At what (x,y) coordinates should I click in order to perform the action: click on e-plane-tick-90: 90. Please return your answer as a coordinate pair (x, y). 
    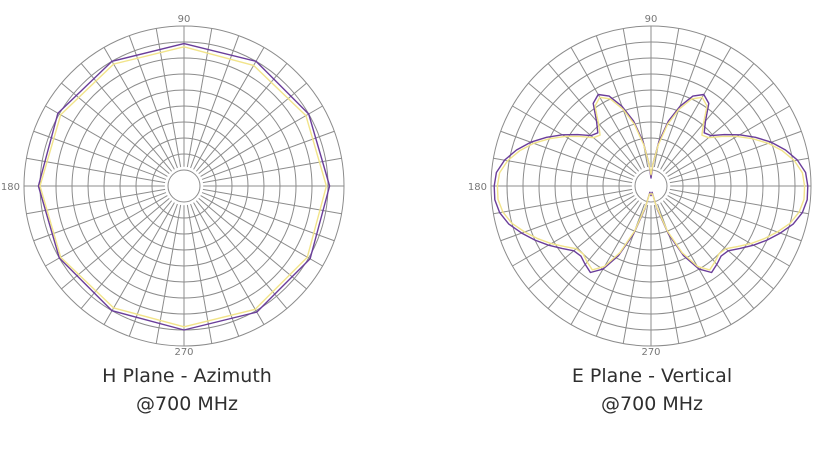
    Looking at the image, I should click on (651, 19).